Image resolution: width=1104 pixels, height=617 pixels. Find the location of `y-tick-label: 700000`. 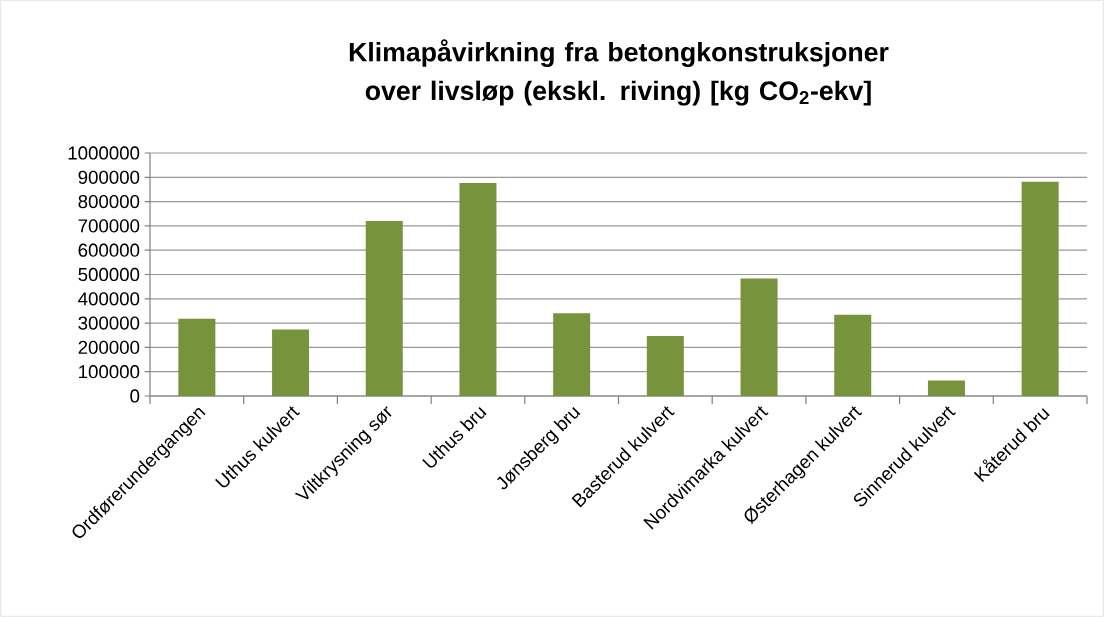

y-tick-label: 700000 is located at coordinates (109, 226).